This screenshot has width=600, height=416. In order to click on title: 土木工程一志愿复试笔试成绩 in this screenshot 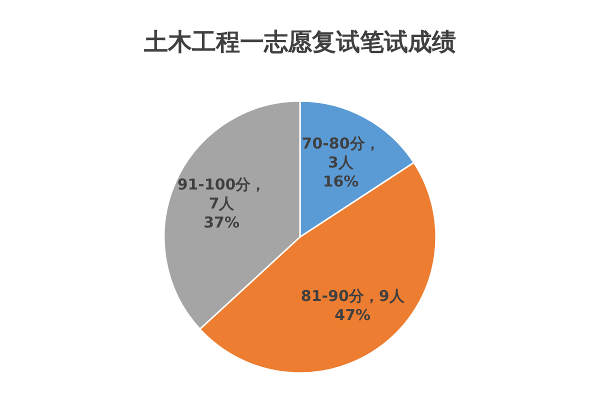, I will do `click(300, 42)`.